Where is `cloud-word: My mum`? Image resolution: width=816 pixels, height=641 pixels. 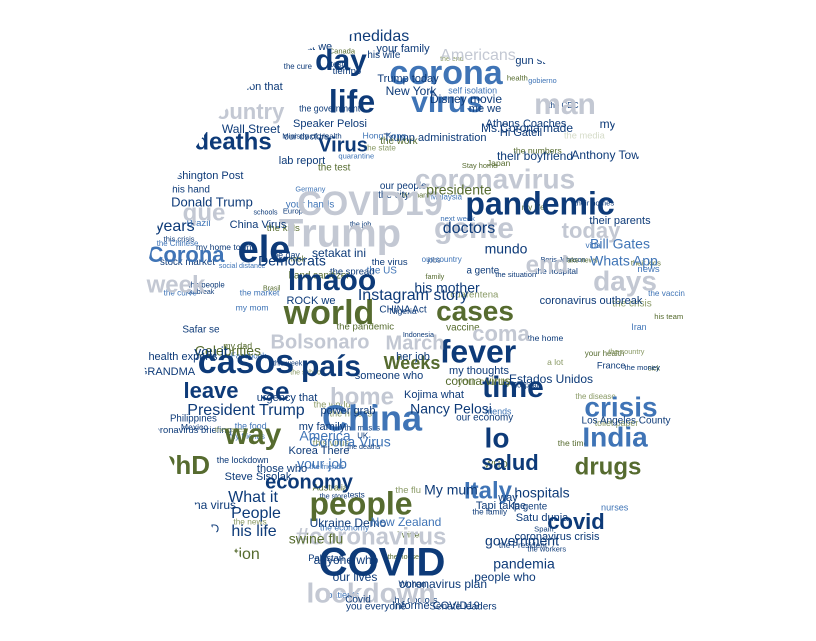 cloud-word: My mum is located at coordinates (451, 490).